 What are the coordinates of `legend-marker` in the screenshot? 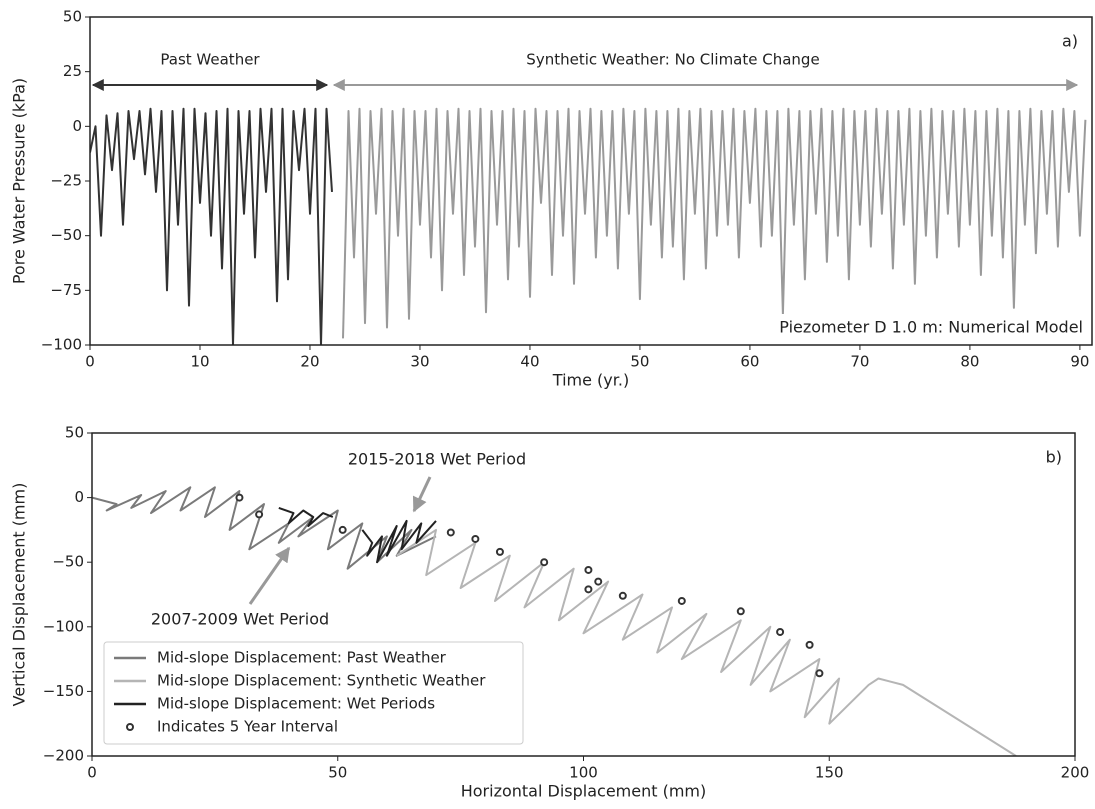 It's located at (130, 727).